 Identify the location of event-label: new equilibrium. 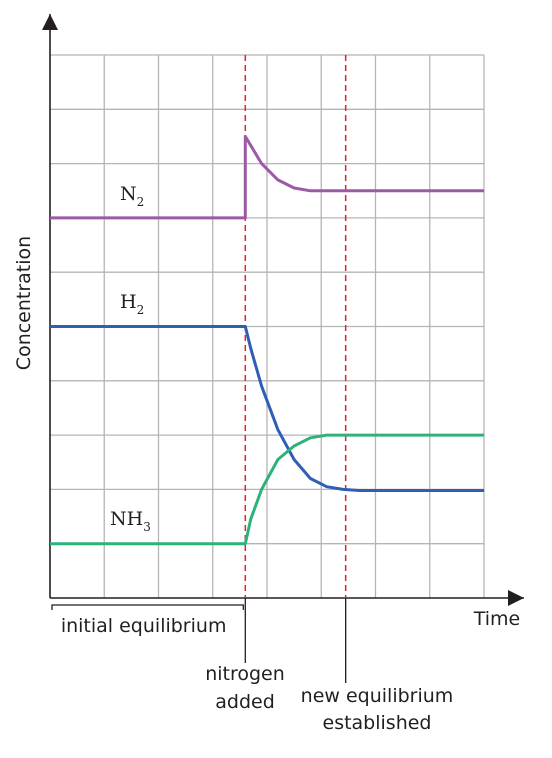
(377, 696).